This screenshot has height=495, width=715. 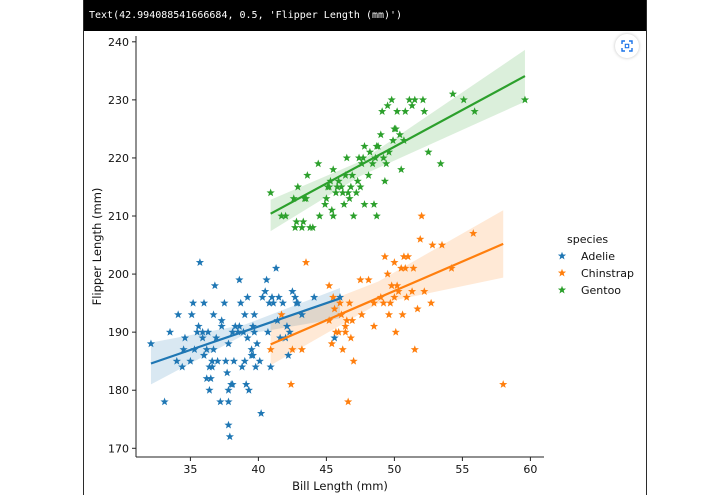 What do you see at coordinates (394, 469) in the screenshot?
I see `x-tick-label: 50` at bounding box center [394, 469].